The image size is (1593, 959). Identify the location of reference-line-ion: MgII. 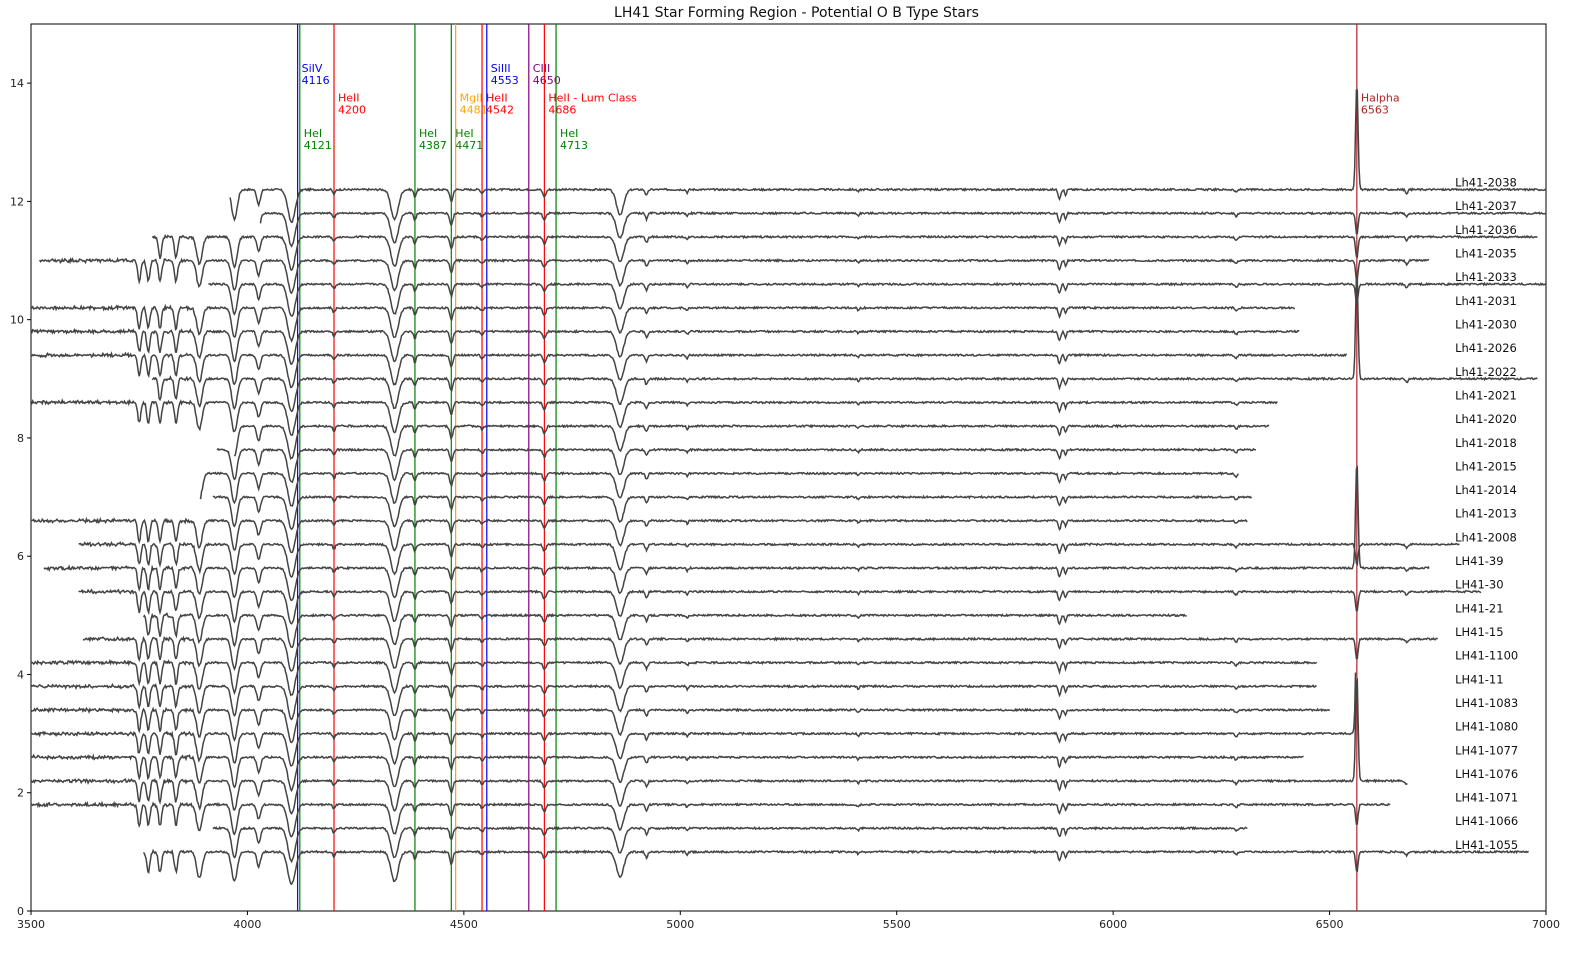
(471, 98).